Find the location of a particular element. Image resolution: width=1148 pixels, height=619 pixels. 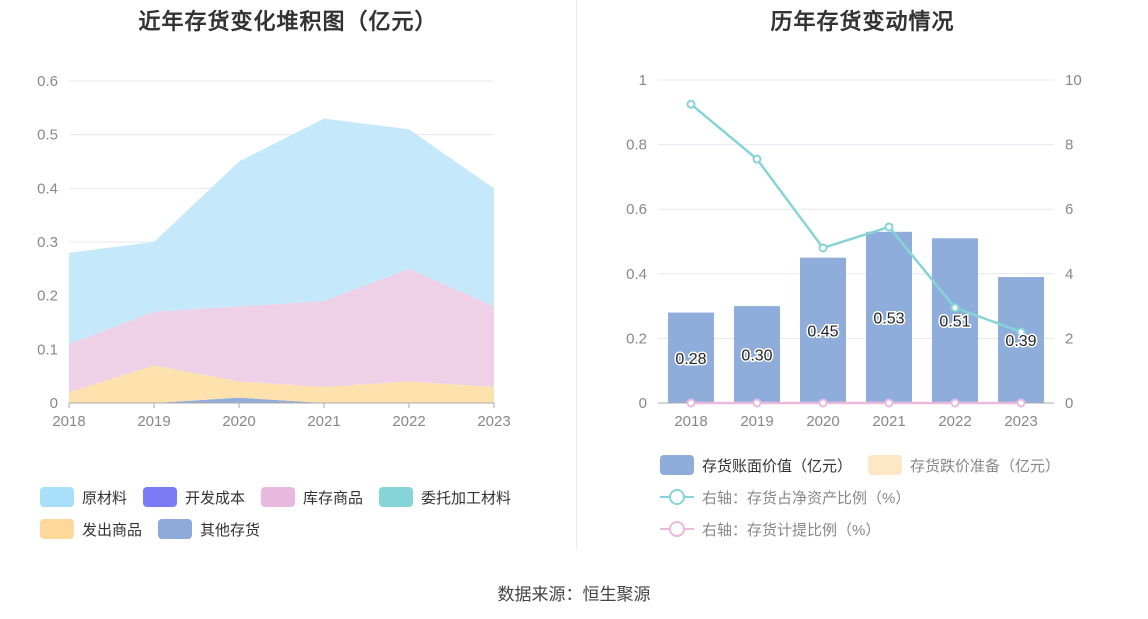

left-y-tick-label: 0.4 is located at coordinates (636, 274).